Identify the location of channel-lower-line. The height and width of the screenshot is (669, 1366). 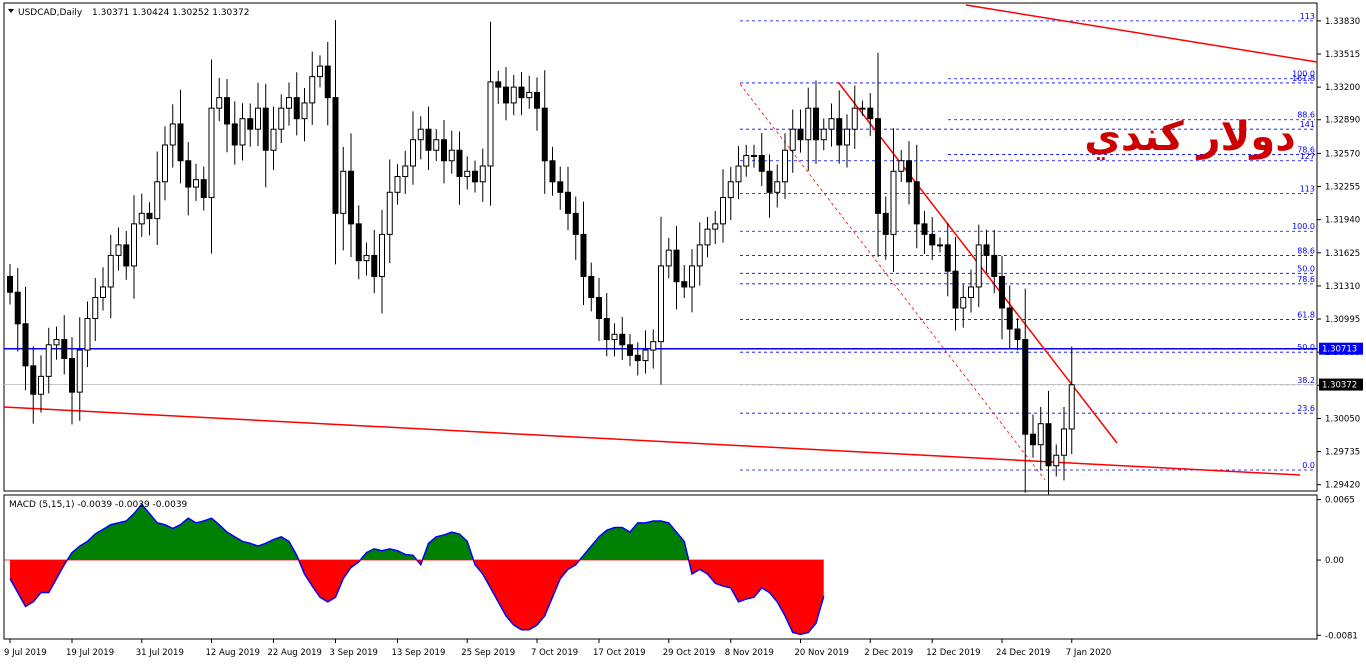
(892, 282).